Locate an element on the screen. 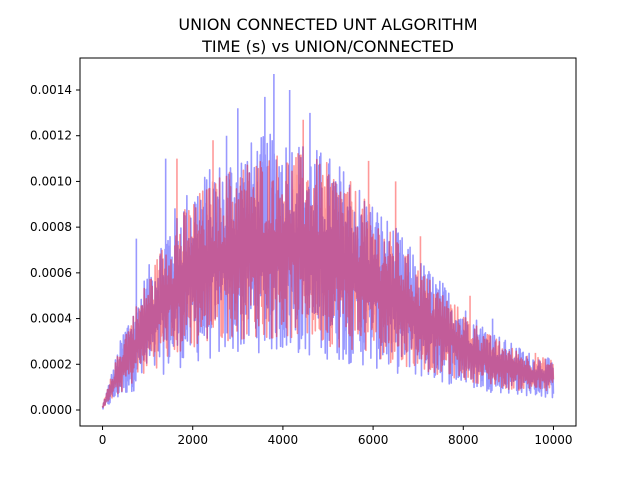 The image size is (640, 480). y-tick-label: 0.0004 is located at coordinates (51, 319).